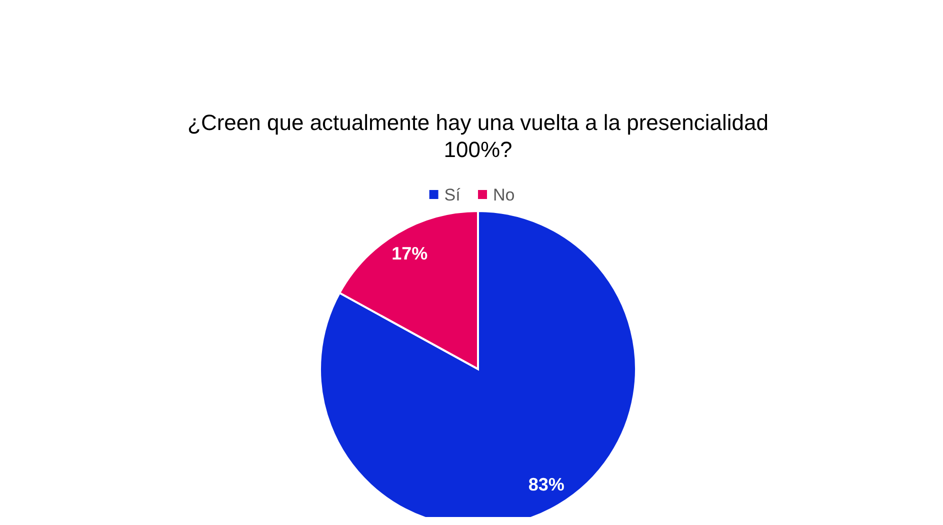 The image size is (943, 525). I want to click on legend-label: Sí, so click(452, 195).